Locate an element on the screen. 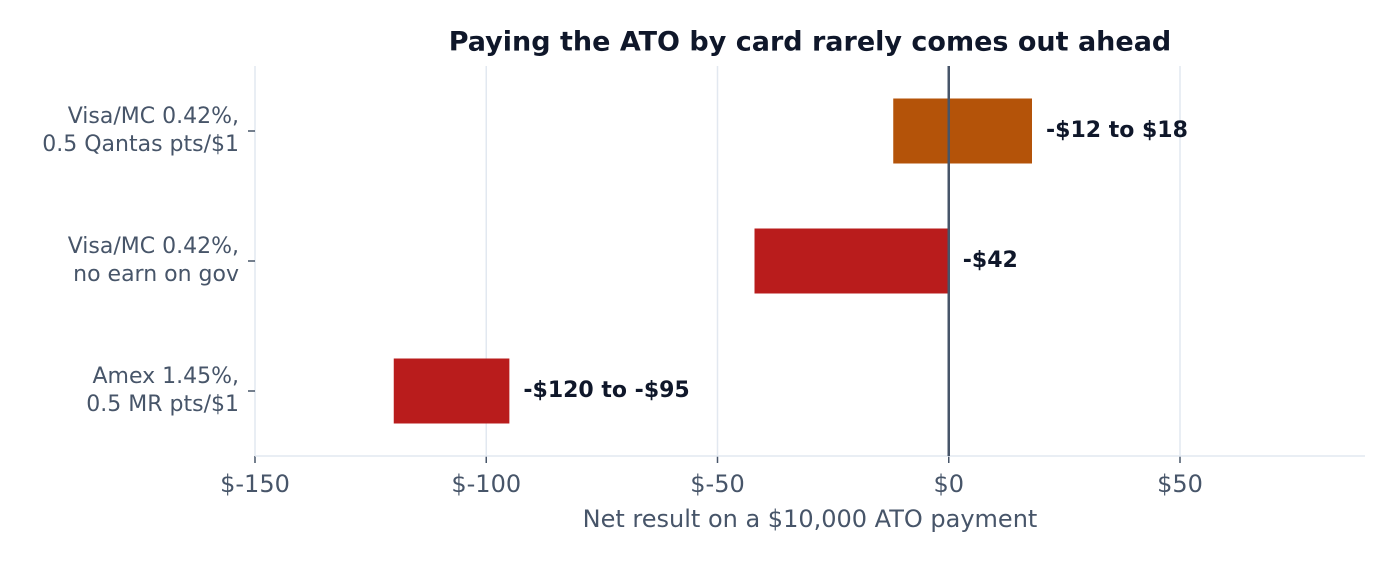 The height and width of the screenshot is (565, 1393). x-tick-label: $50 is located at coordinates (1180, 484).